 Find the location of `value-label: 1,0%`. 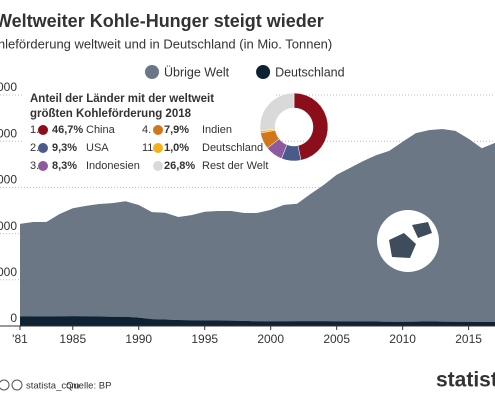

value-label: 1,0% is located at coordinates (176, 148).